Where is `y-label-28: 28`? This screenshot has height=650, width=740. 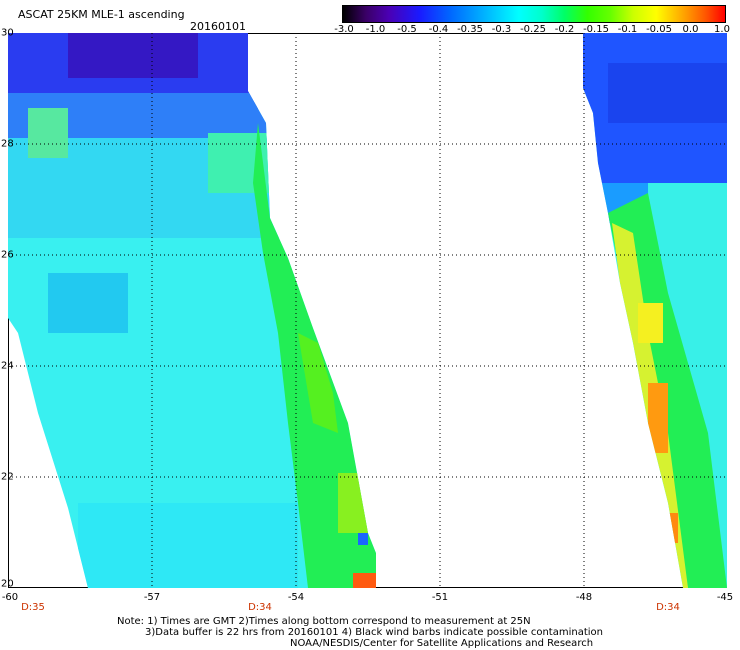 y-label-28: 28 is located at coordinates (7, 144).